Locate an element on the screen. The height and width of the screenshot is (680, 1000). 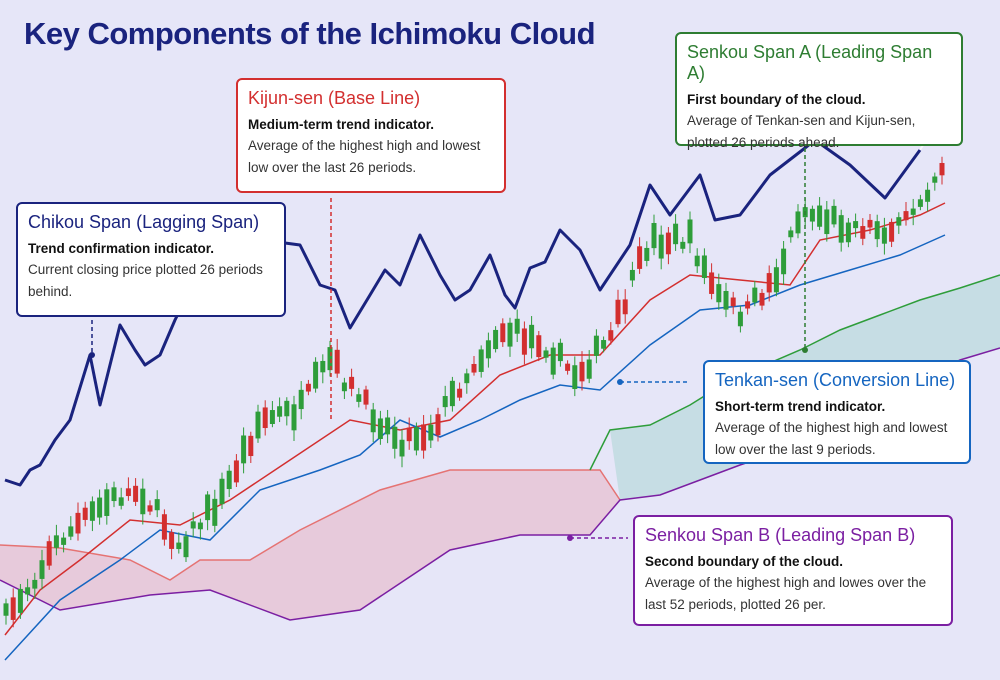
callout-subtitle: Short-term trend indicator. is located at coordinates (800, 406).